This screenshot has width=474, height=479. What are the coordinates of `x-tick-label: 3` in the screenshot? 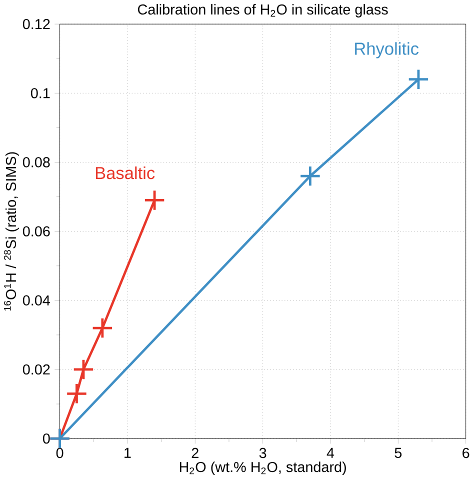 It's located at (262, 453).